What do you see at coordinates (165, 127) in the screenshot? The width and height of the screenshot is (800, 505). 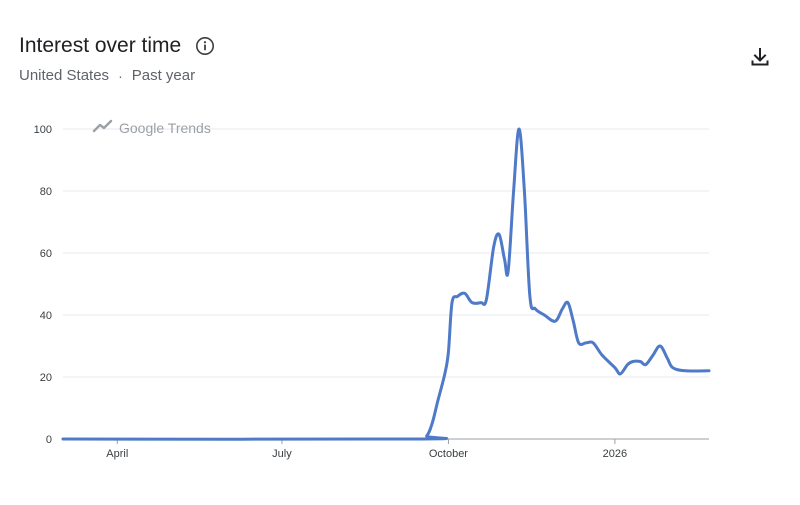 I see `watermark-label: Google Trends` at bounding box center [165, 127].